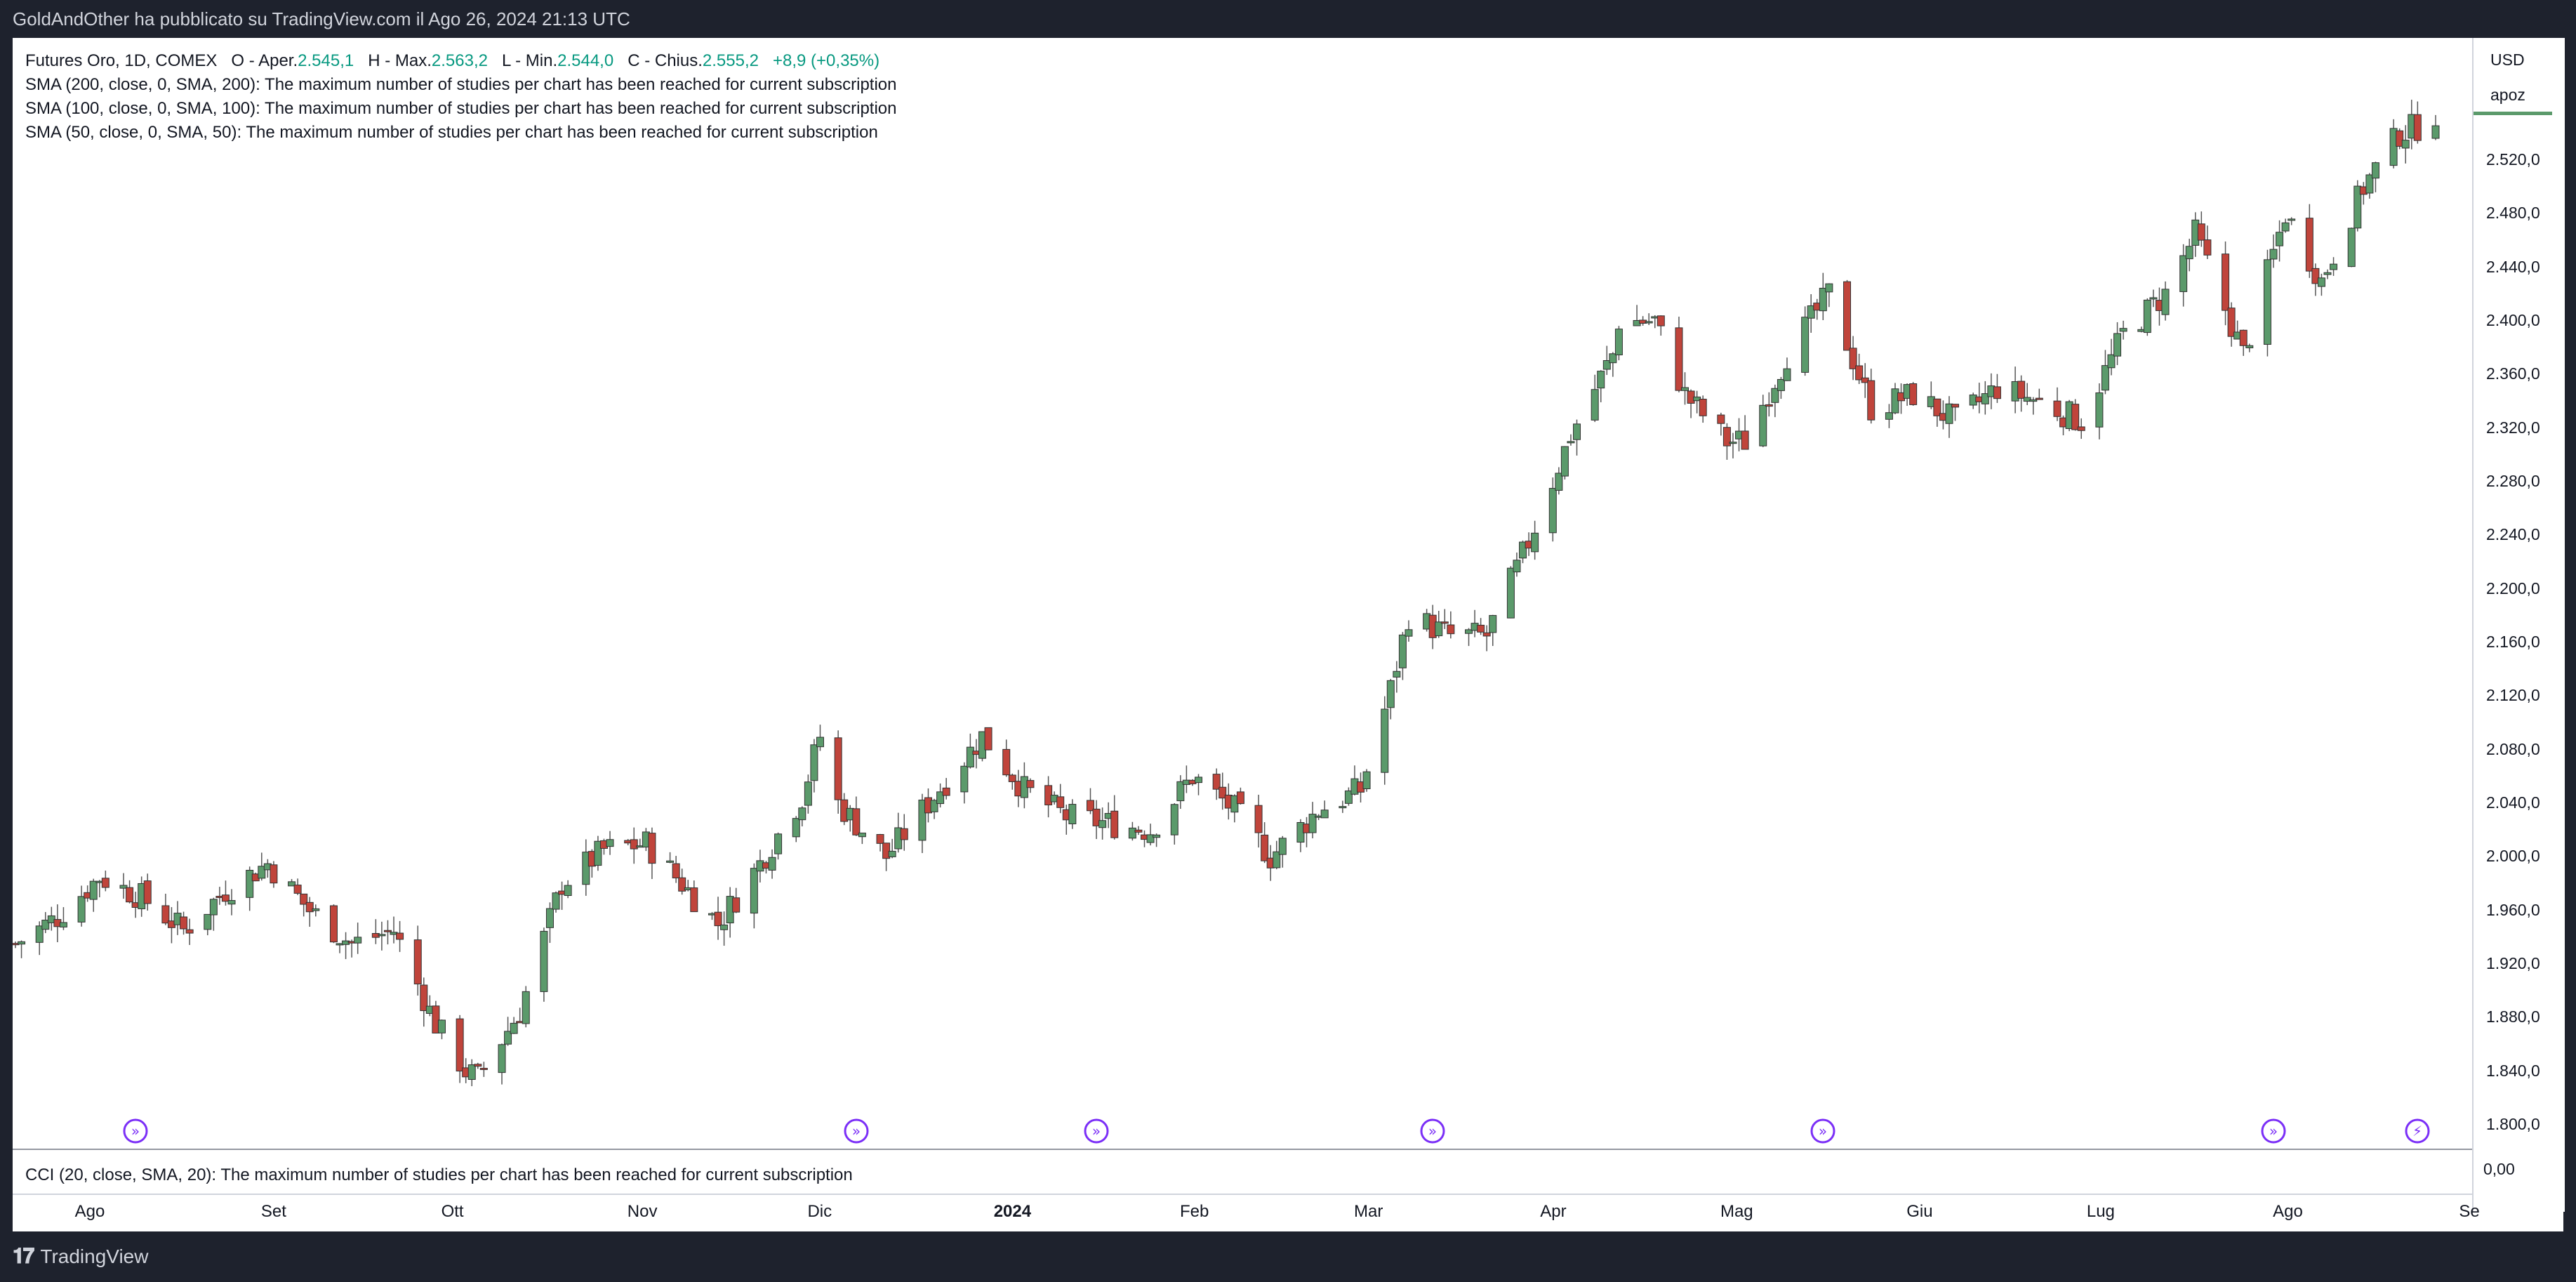 Image resolution: width=2576 pixels, height=1282 pixels. Describe the element at coordinates (1369, 1211) in the screenshot. I see `time-tick-label: Mar` at that location.